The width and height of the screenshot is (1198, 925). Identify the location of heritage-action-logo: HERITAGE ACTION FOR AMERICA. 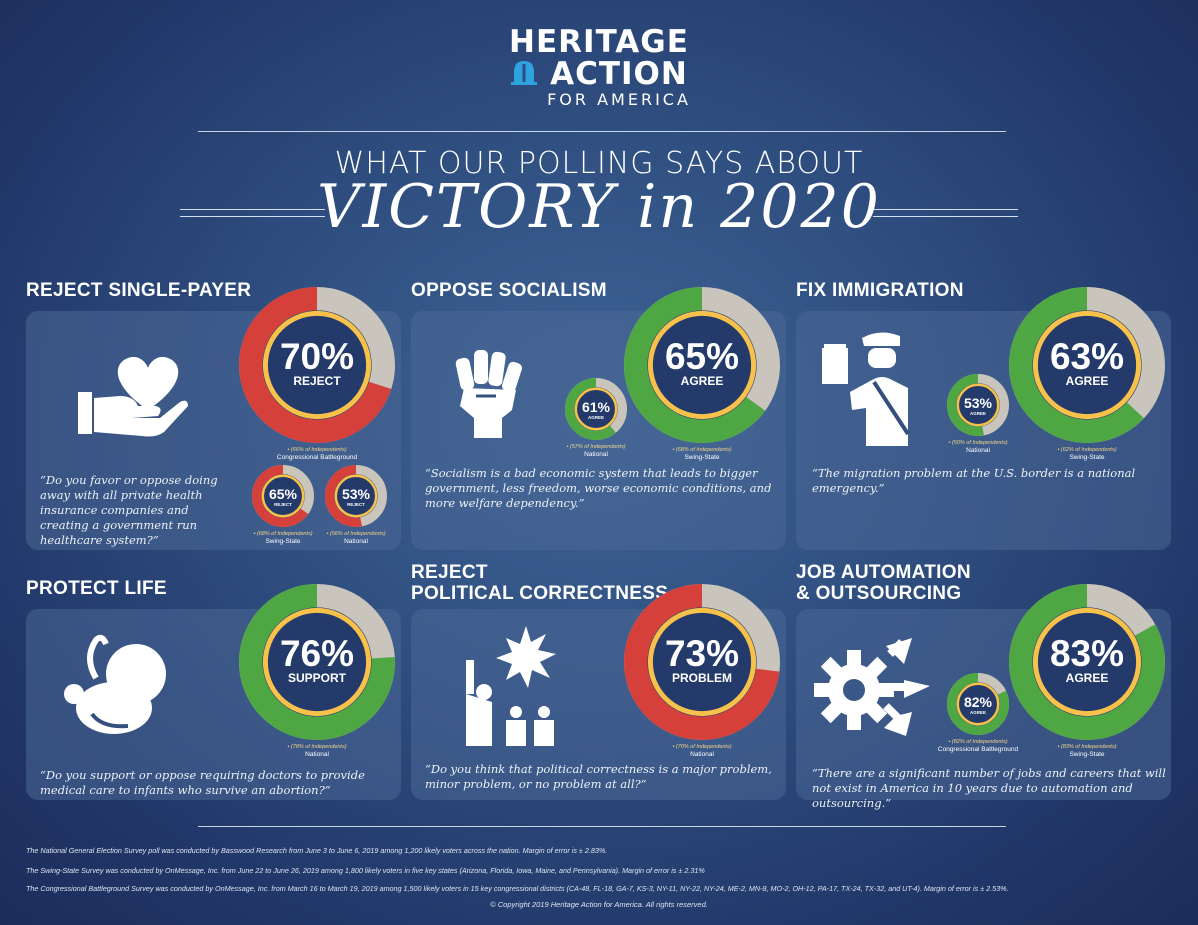
(599, 68).